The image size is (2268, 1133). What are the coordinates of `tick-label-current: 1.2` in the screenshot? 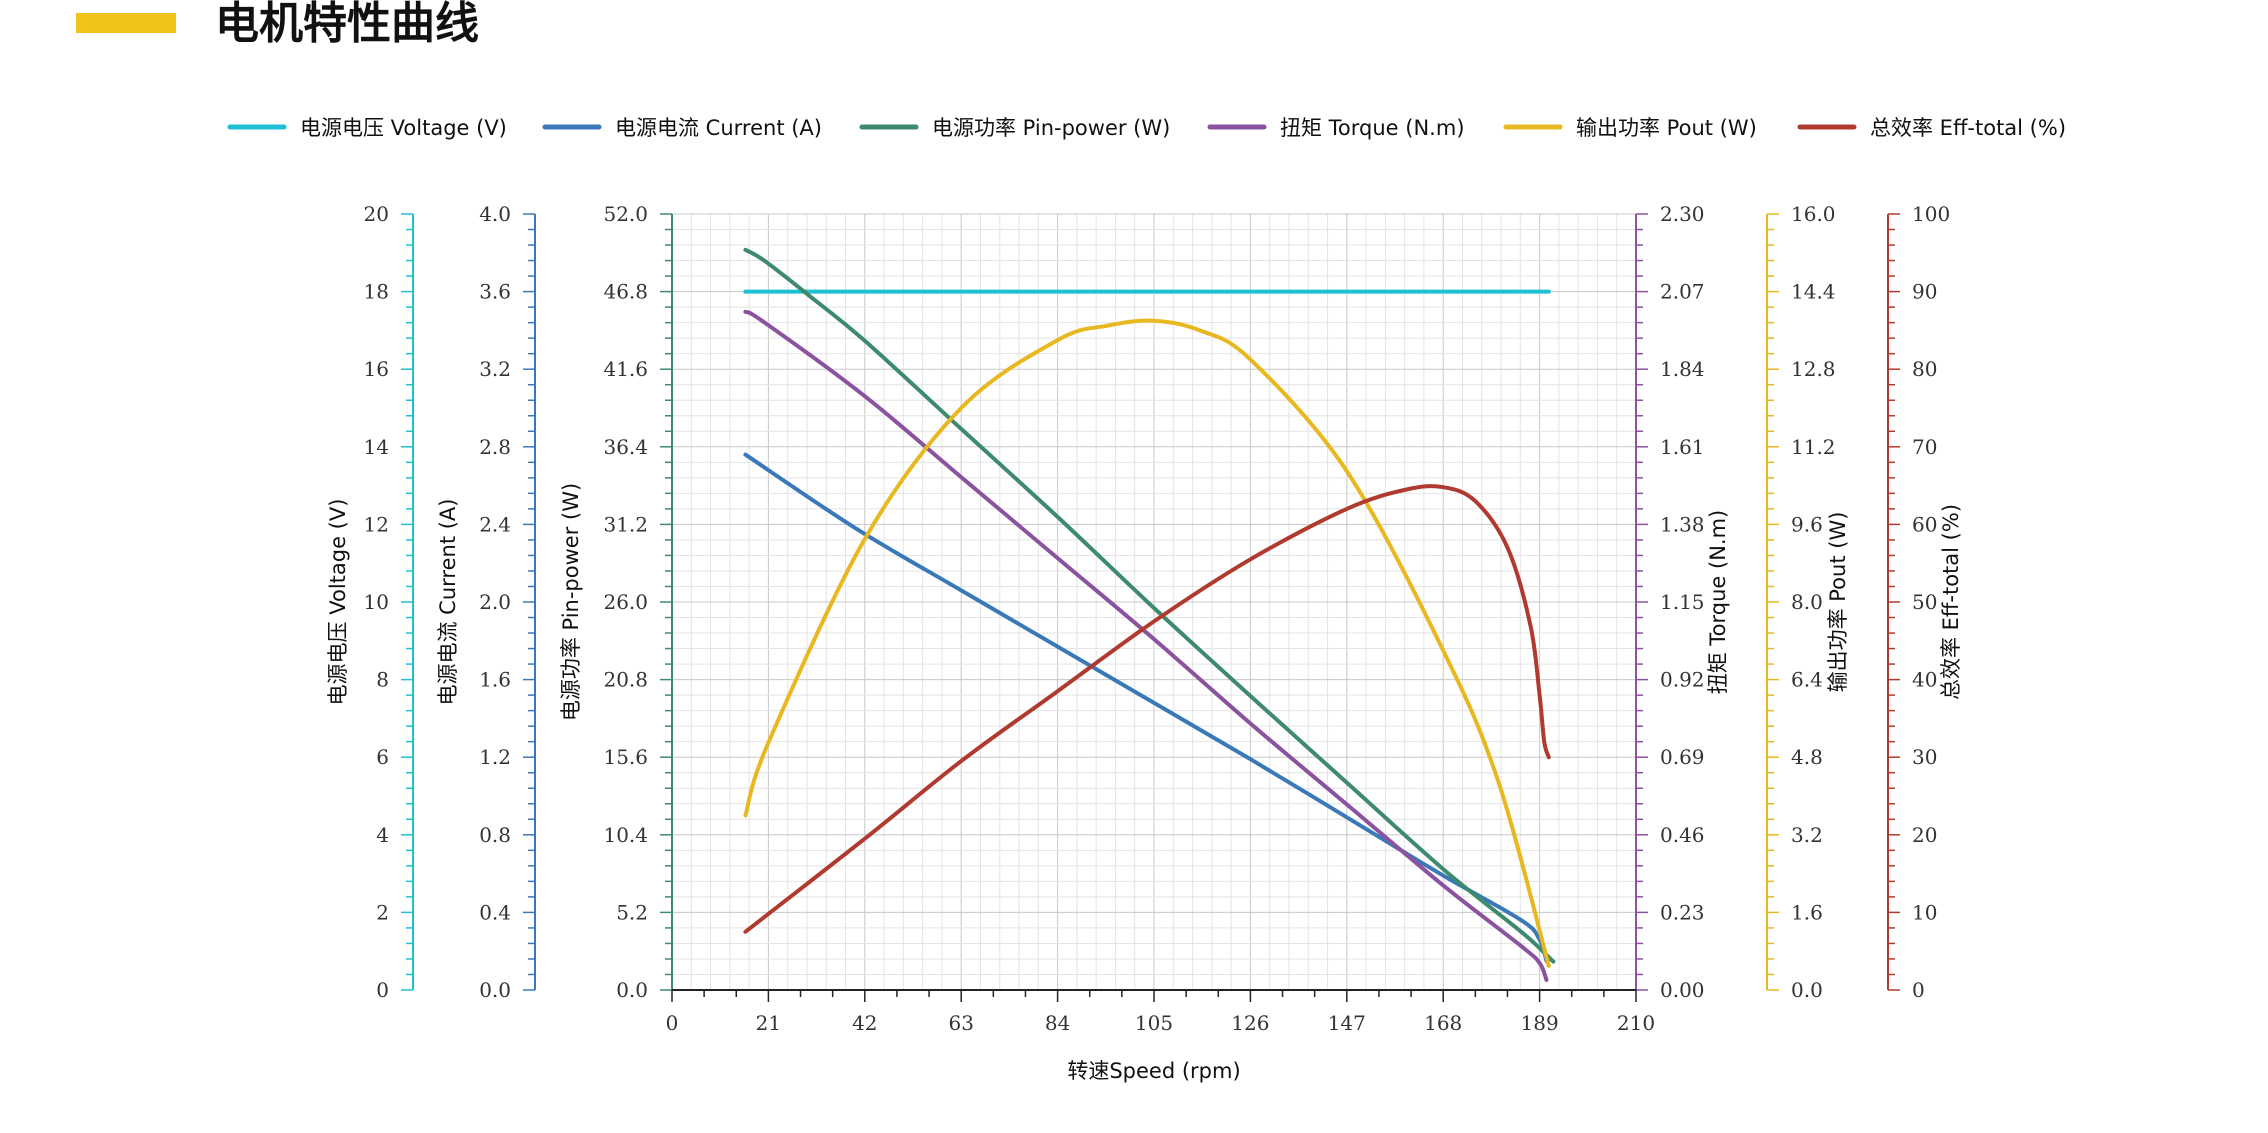 It's located at (495, 757).